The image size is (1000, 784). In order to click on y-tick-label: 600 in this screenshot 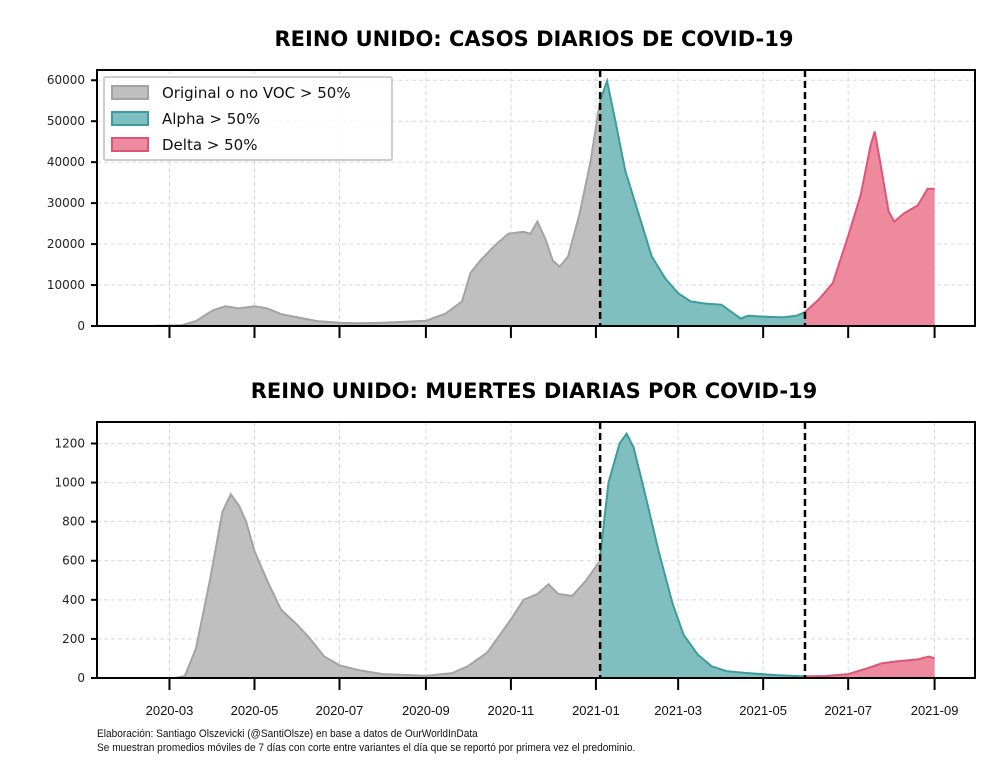, I will do `click(73, 561)`.